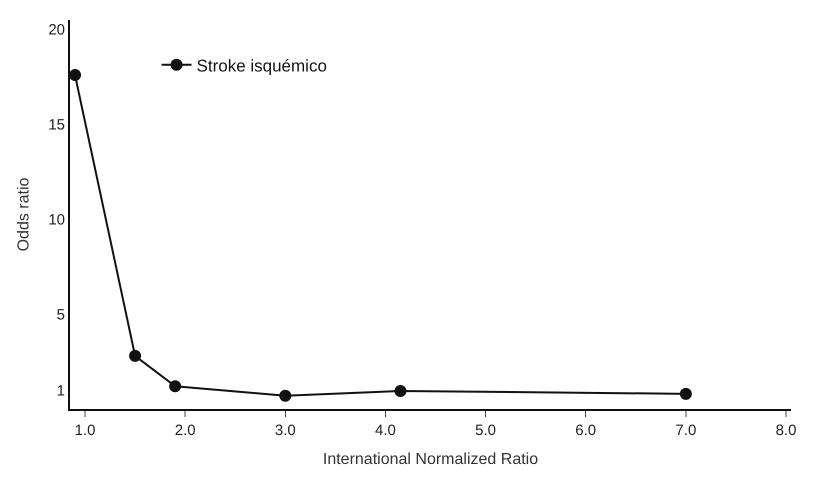 This screenshot has width=821, height=484. Describe the element at coordinates (60, 391) in the screenshot. I see `y-tick-label: 1` at that location.